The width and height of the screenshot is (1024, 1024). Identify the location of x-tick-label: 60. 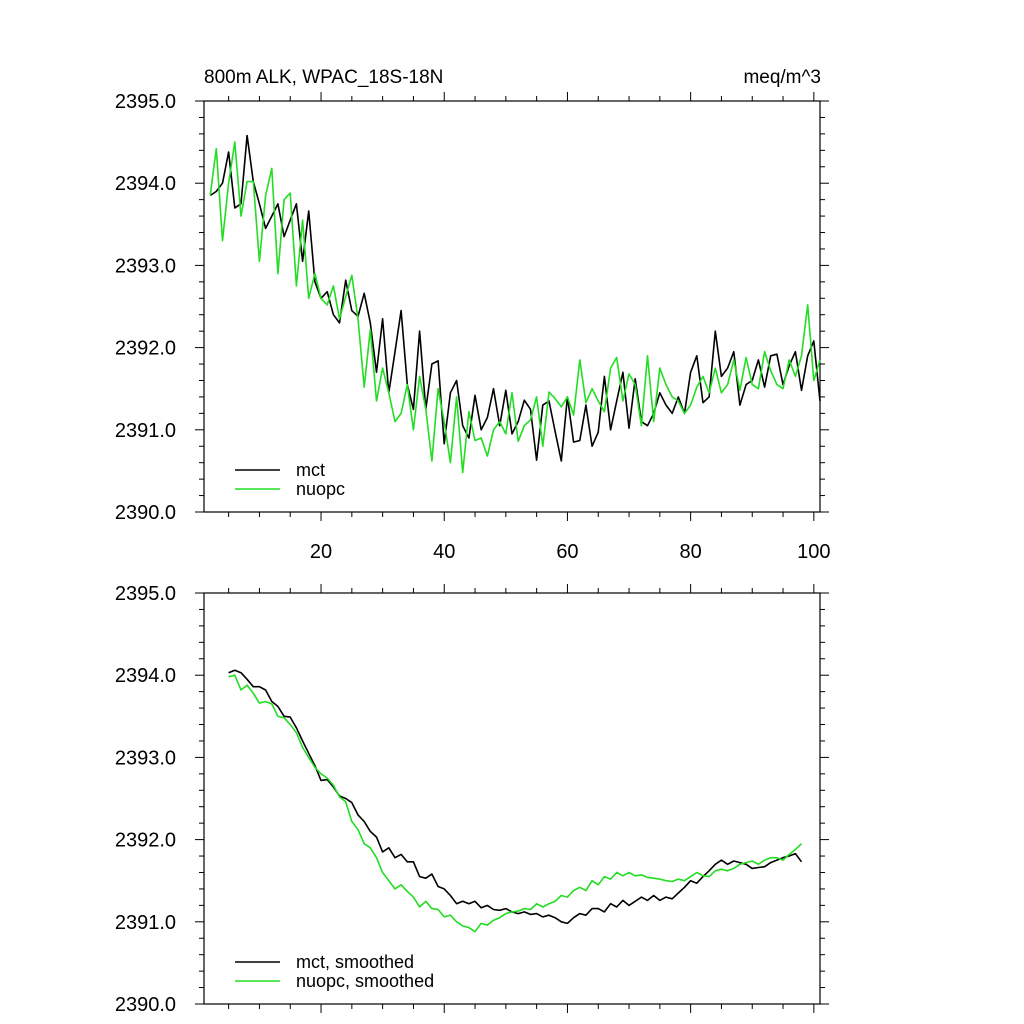
(567, 552).